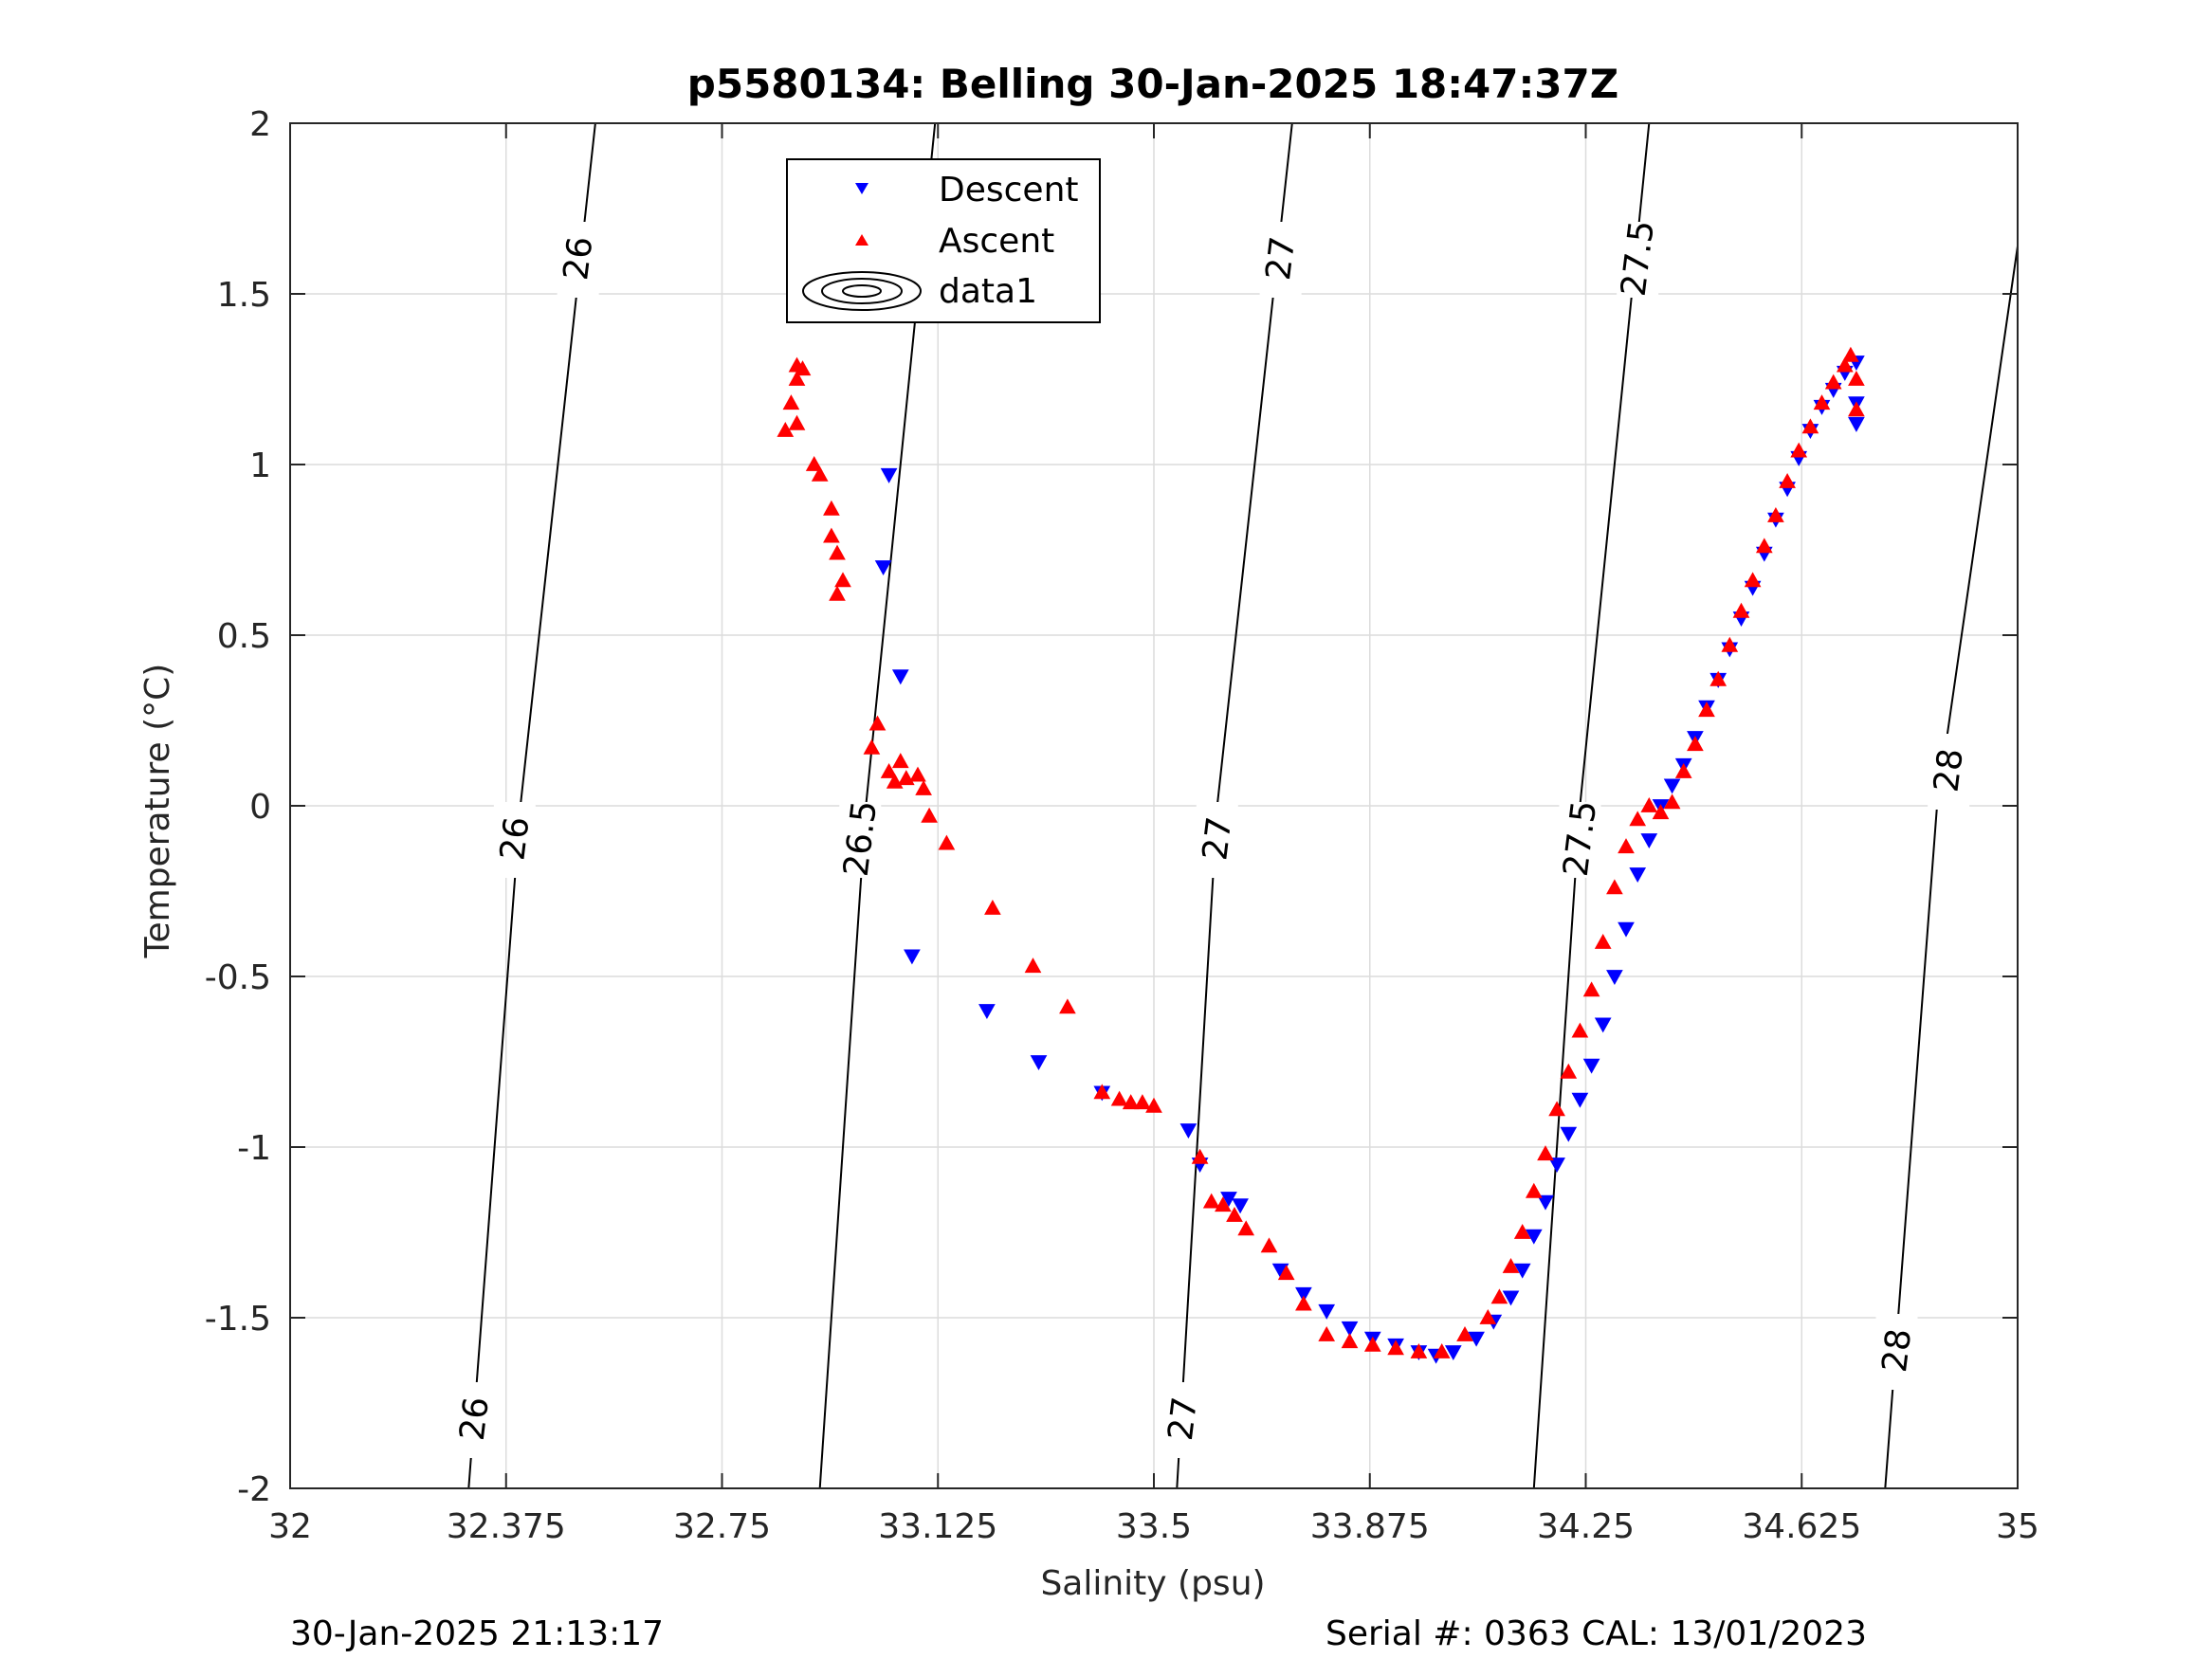 The image size is (2212, 1659). I want to click on contour-label: 26, so click(475, 1418).